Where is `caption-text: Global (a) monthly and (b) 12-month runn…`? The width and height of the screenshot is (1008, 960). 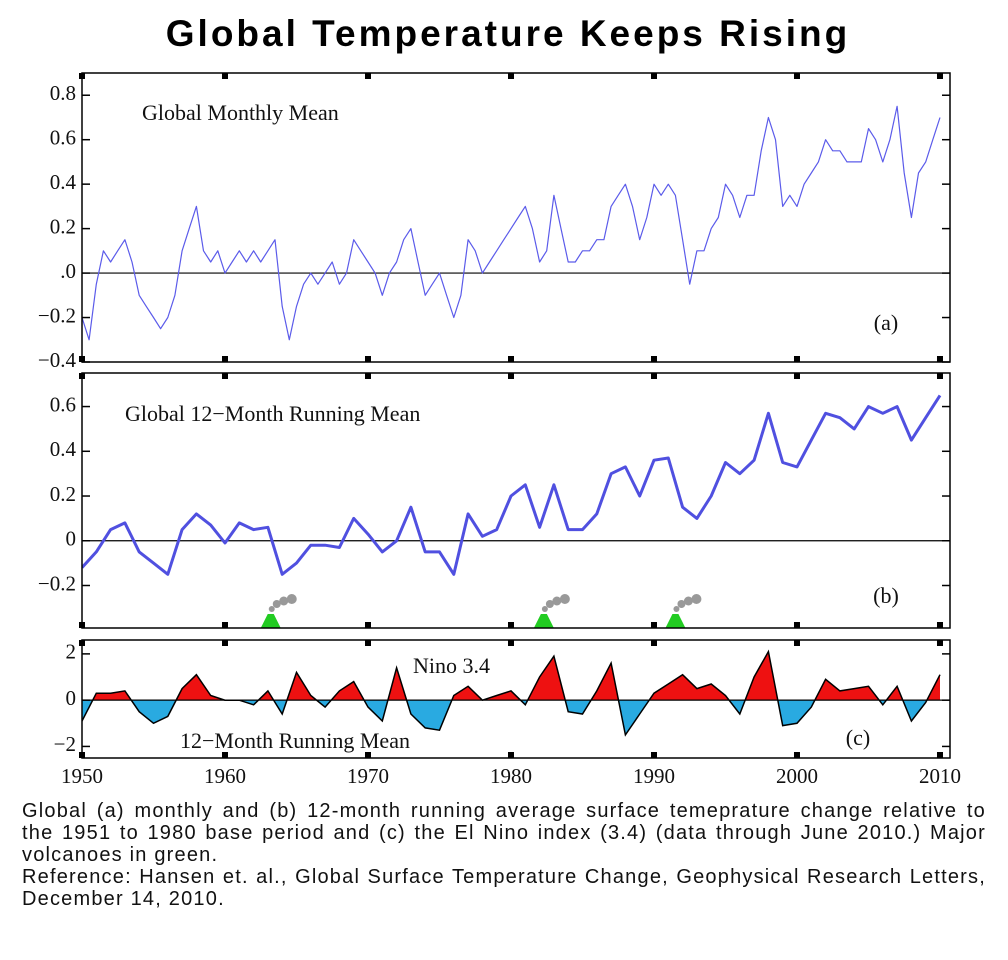 caption-text: Global (a) monthly and (b) 12-month runn… is located at coordinates (504, 833).